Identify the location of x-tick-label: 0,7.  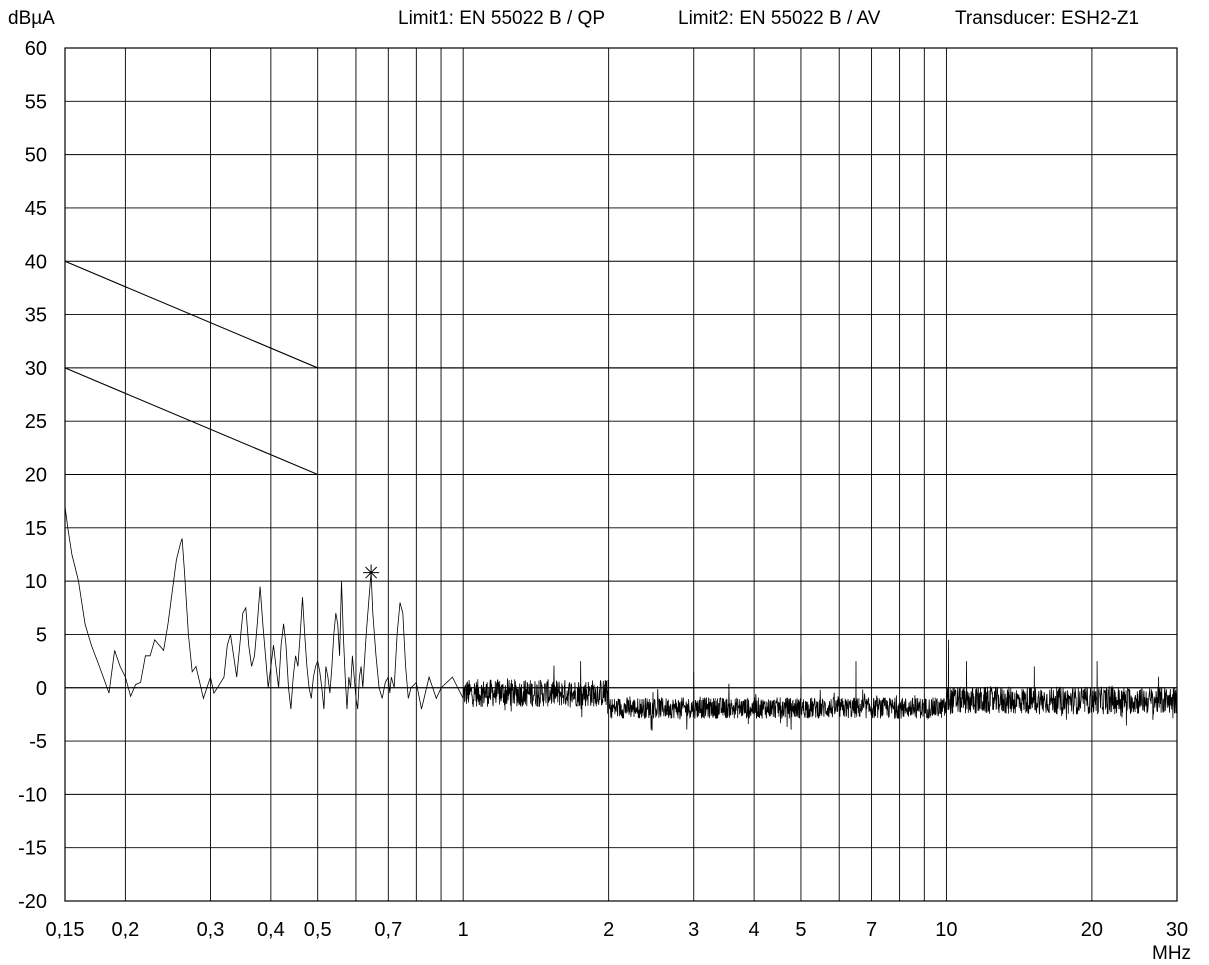
(388, 930).